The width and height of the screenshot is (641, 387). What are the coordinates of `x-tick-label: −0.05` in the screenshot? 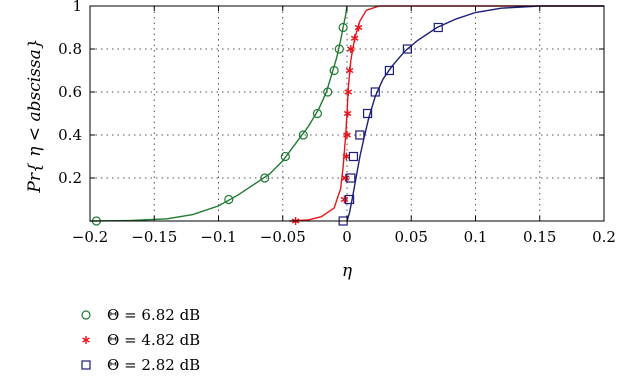 It's located at (283, 237).